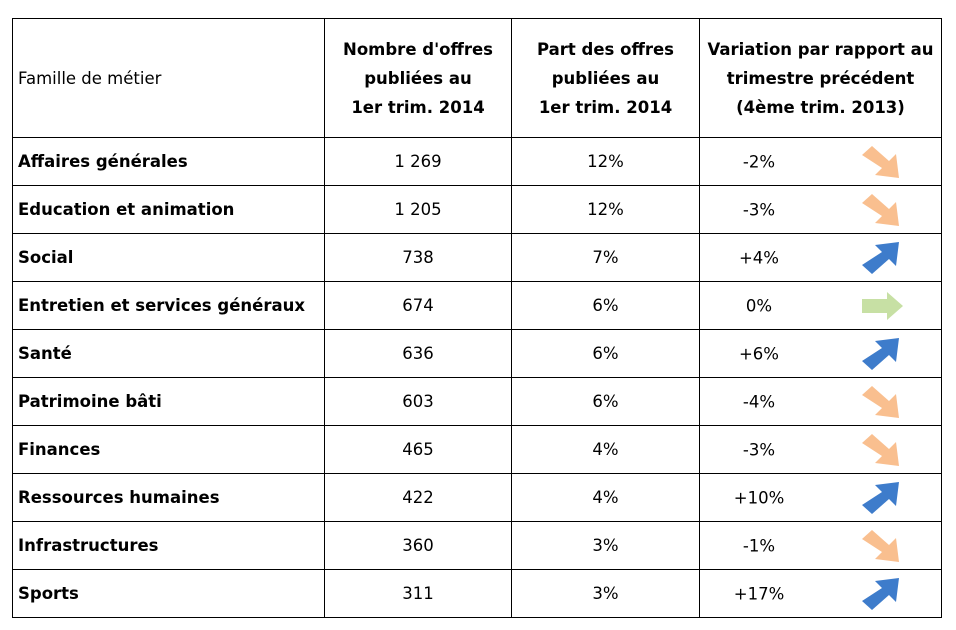  I want to click on offer-count-cell: 1 269, so click(418, 161).